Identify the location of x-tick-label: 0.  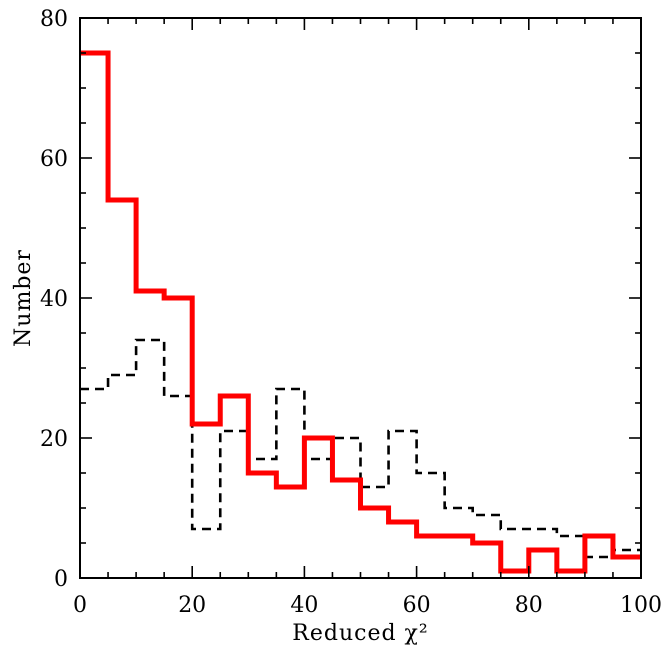
(80, 605).